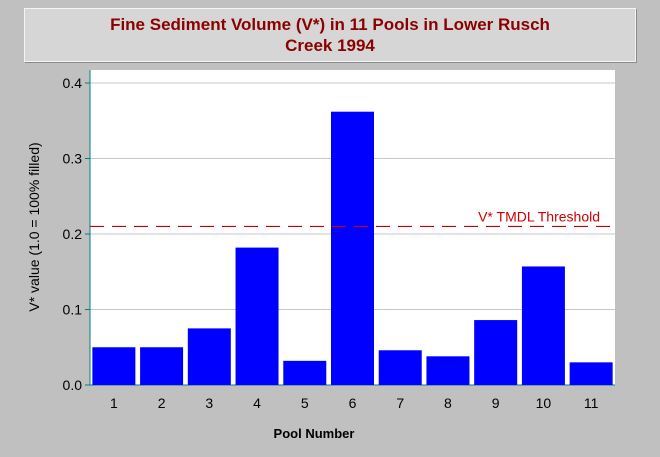 The width and height of the screenshot is (660, 457). What do you see at coordinates (591, 403) in the screenshot?
I see `x-tick-label: 11` at bounding box center [591, 403].